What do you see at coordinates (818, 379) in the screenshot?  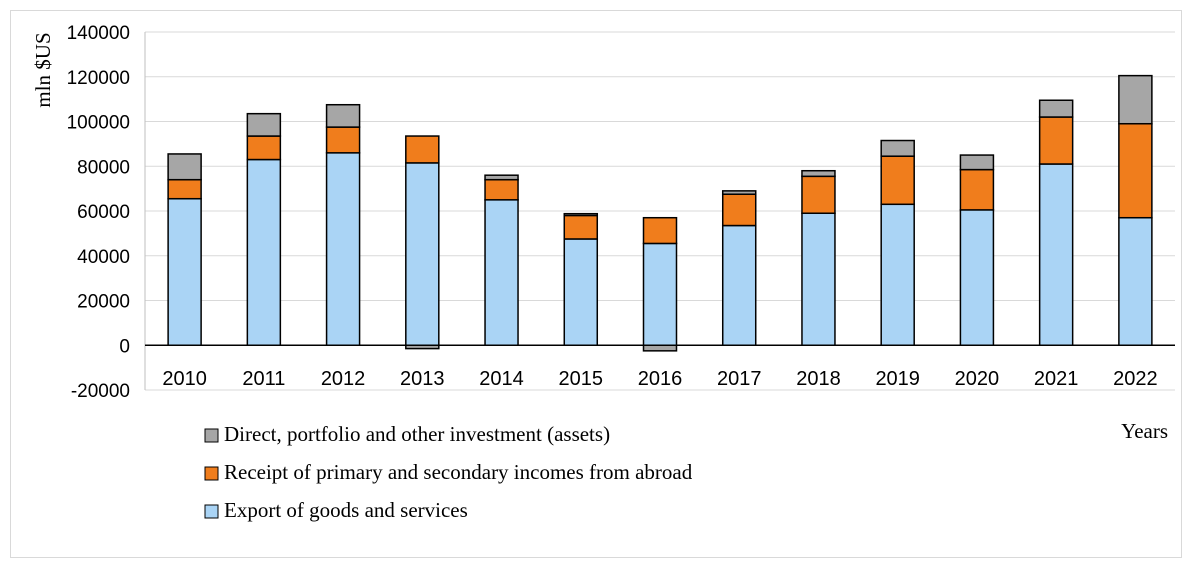 I see `x-tick-label: 2018` at bounding box center [818, 379].